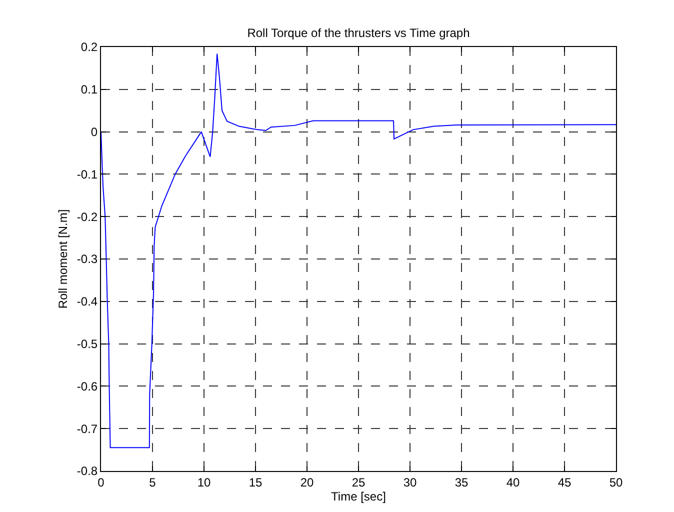  What do you see at coordinates (87, 429) in the screenshot?
I see `y-tick-label: -0.7` at bounding box center [87, 429].